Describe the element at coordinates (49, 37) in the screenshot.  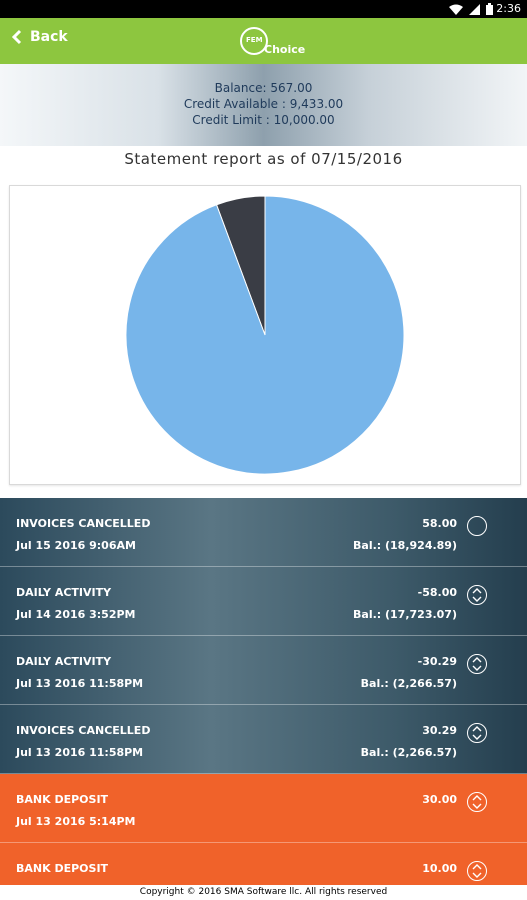
I see `back-label: Back` at that location.